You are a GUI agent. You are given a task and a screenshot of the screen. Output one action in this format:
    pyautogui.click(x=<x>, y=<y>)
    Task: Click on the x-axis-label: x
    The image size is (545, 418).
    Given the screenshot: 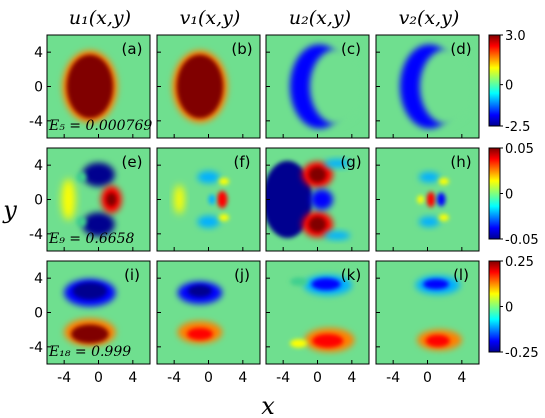 What is the action you would take?
    pyautogui.click(x=268, y=405)
    